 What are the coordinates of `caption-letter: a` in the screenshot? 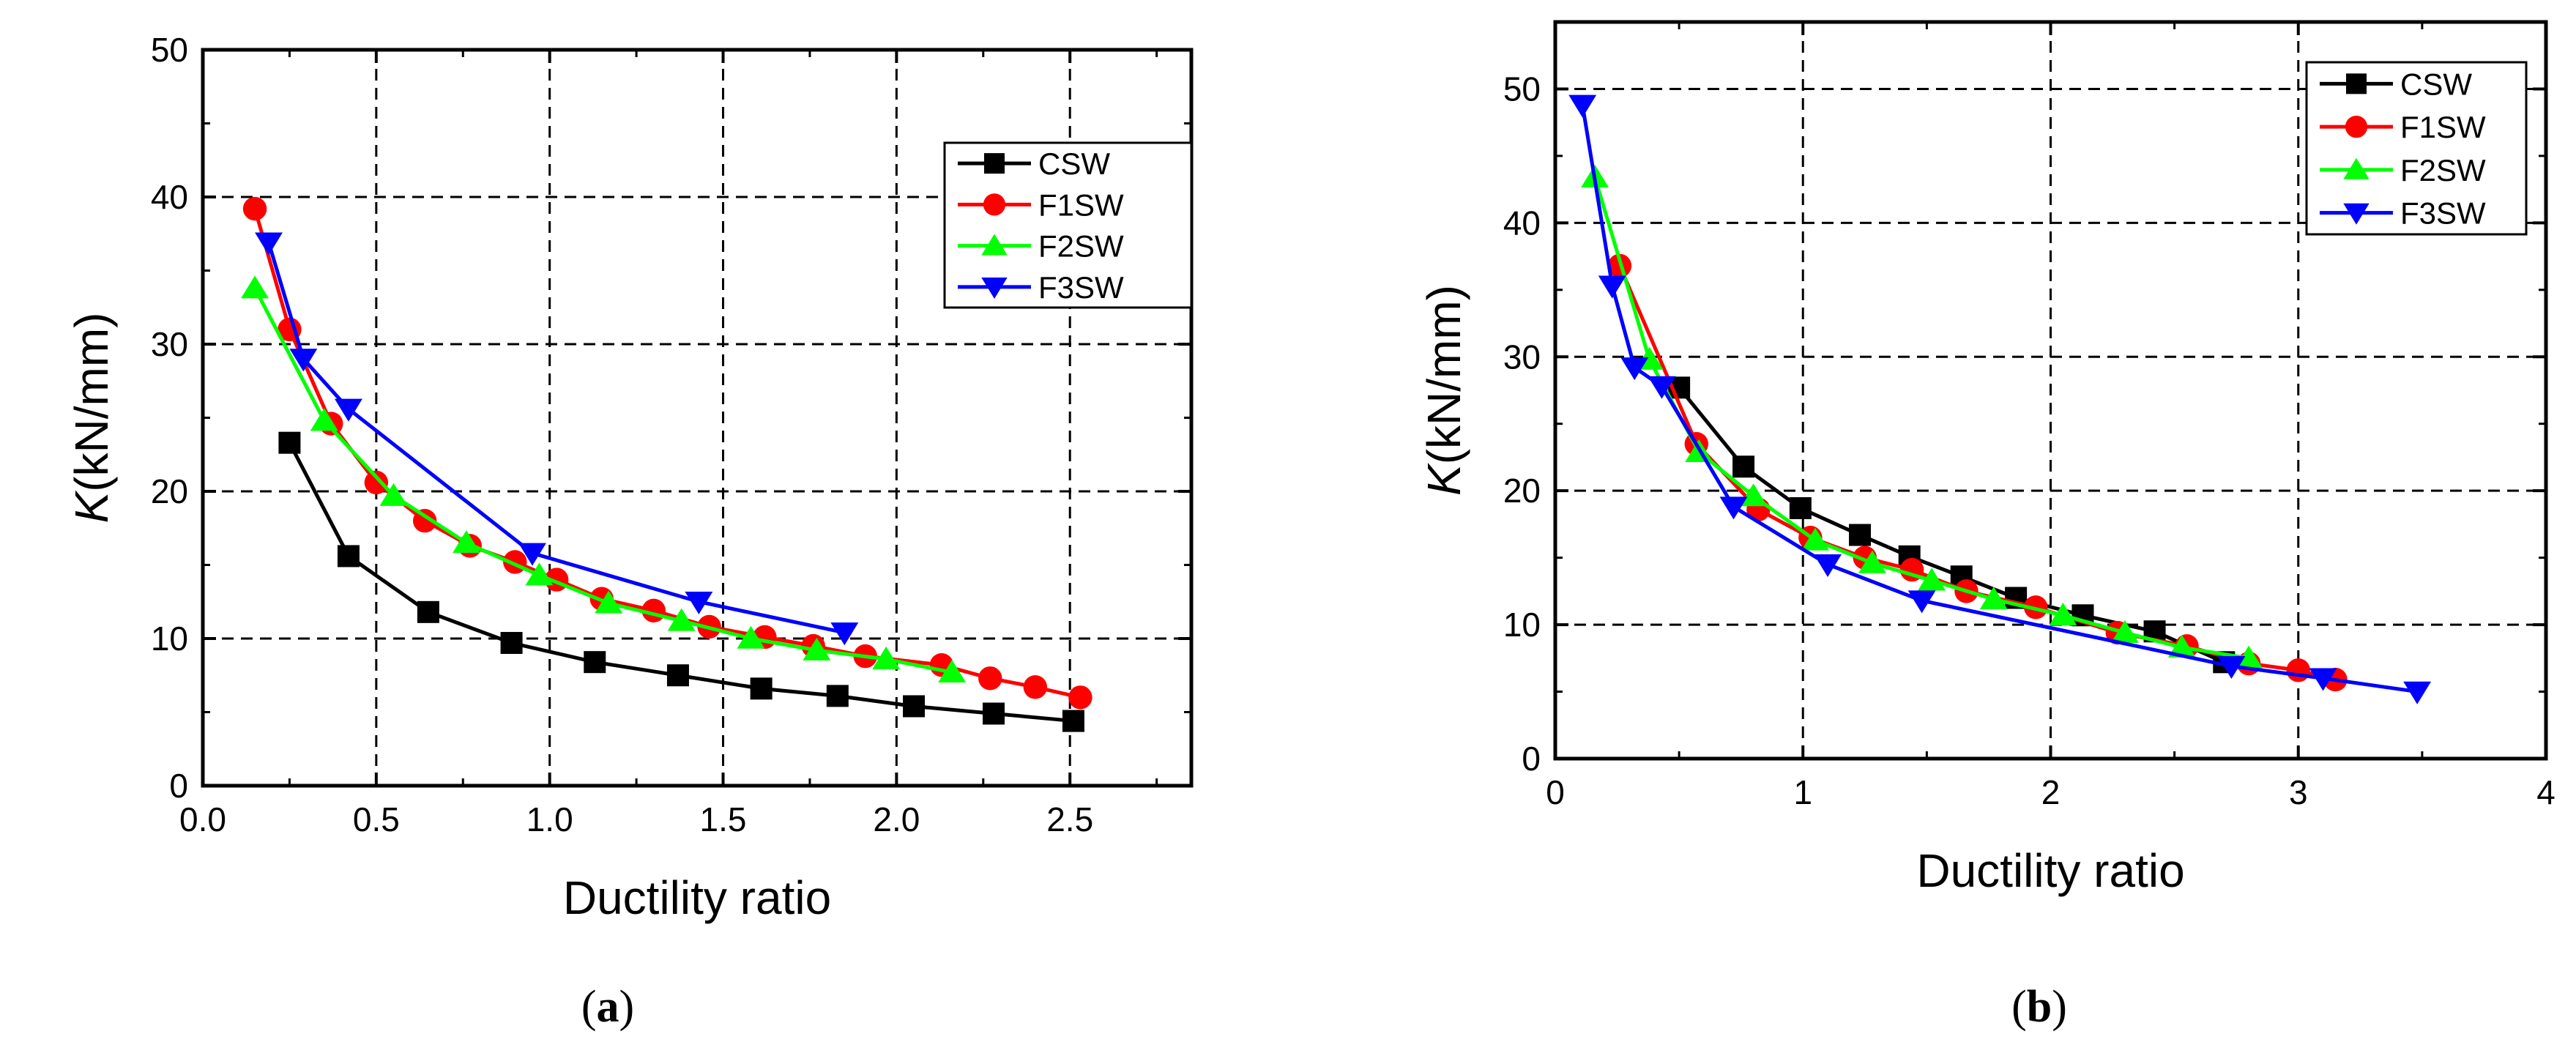 It's located at (608, 1007).